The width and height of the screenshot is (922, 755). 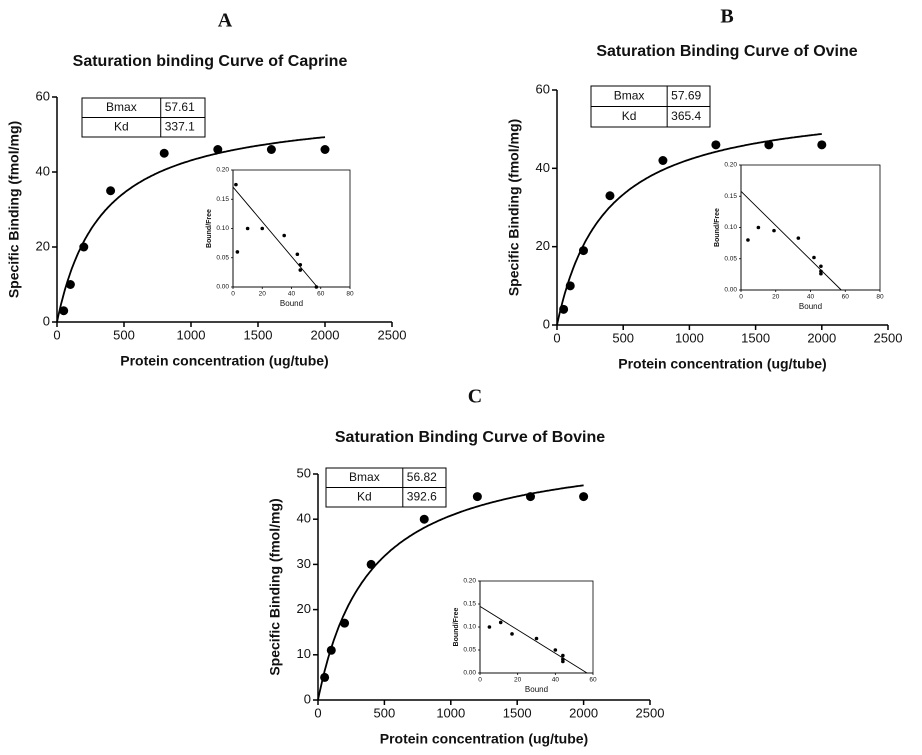 What do you see at coordinates (43, 95) in the screenshot?
I see `y-tick-label: 60` at bounding box center [43, 95].